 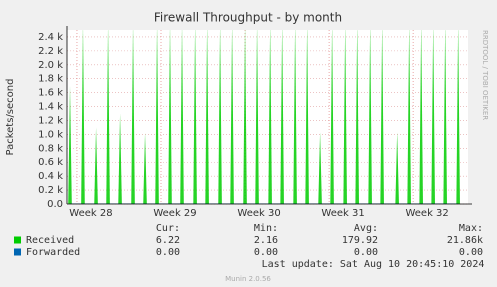 What do you see at coordinates (465, 240) in the screenshot?
I see `legend-value: 21.86k` at bounding box center [465, 240].